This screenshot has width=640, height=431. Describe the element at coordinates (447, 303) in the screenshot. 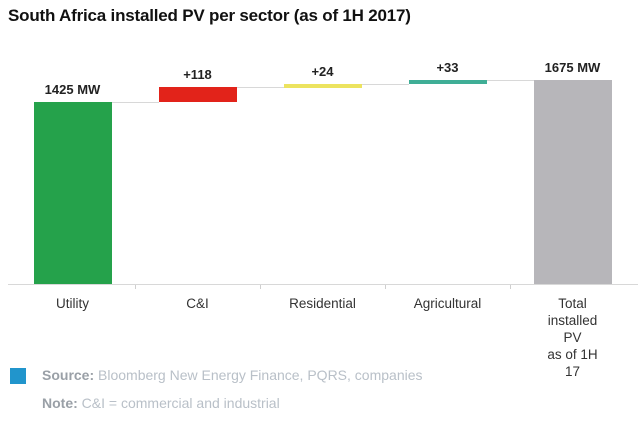

I see `category-label: Agricultural` at that location.